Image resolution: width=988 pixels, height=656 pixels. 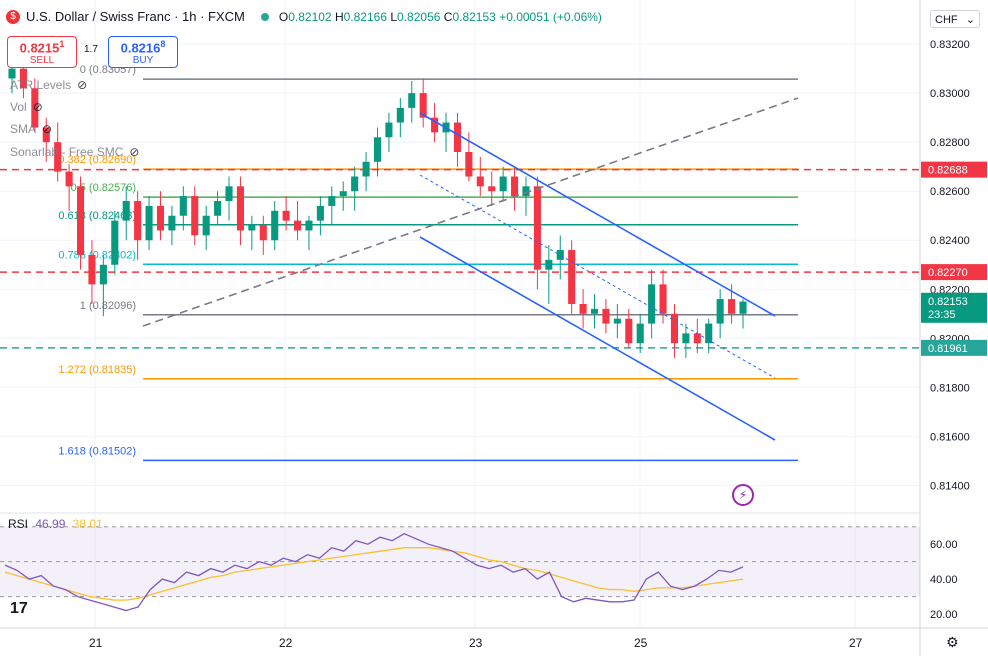 I want to click on sell-button: 0.82151 SELL, so click(x=42, y=52).